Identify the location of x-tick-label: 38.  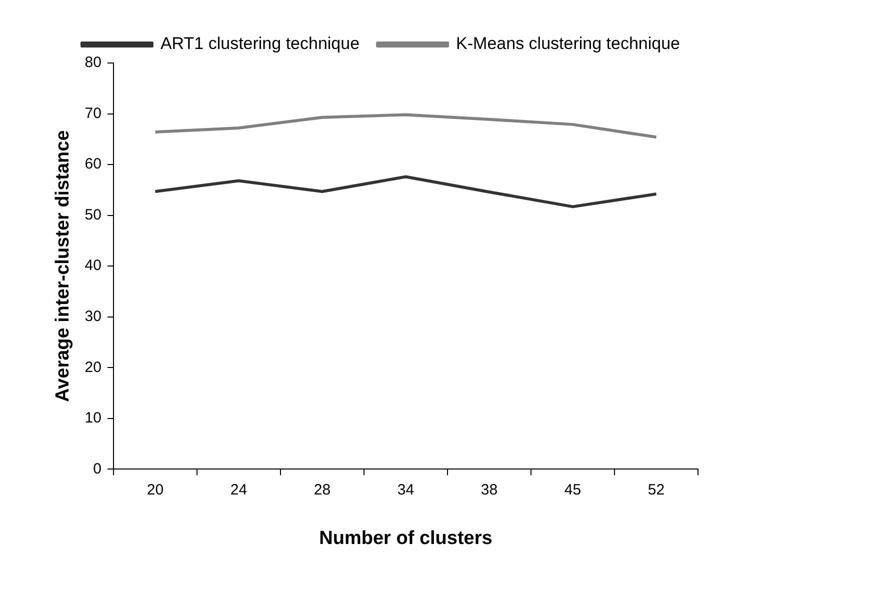
(489, 489).